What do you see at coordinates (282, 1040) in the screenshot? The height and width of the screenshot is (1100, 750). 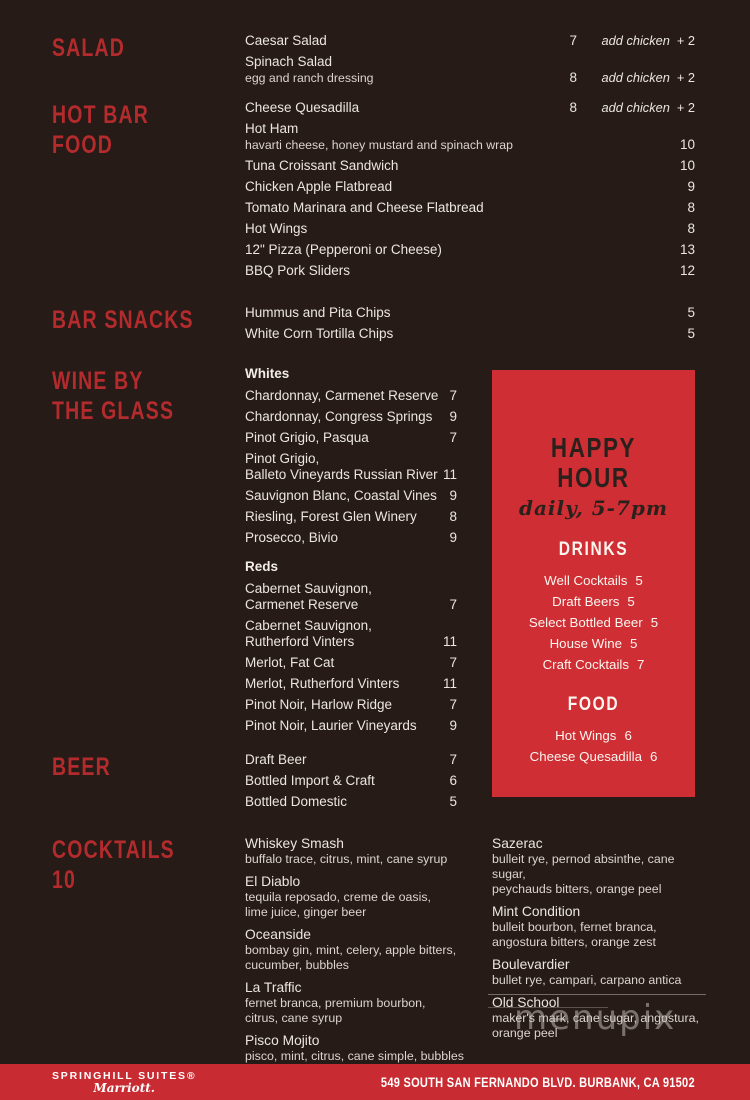 I see `cocktail-name: Pisco Mojito` at bounding box center [282, 1040].